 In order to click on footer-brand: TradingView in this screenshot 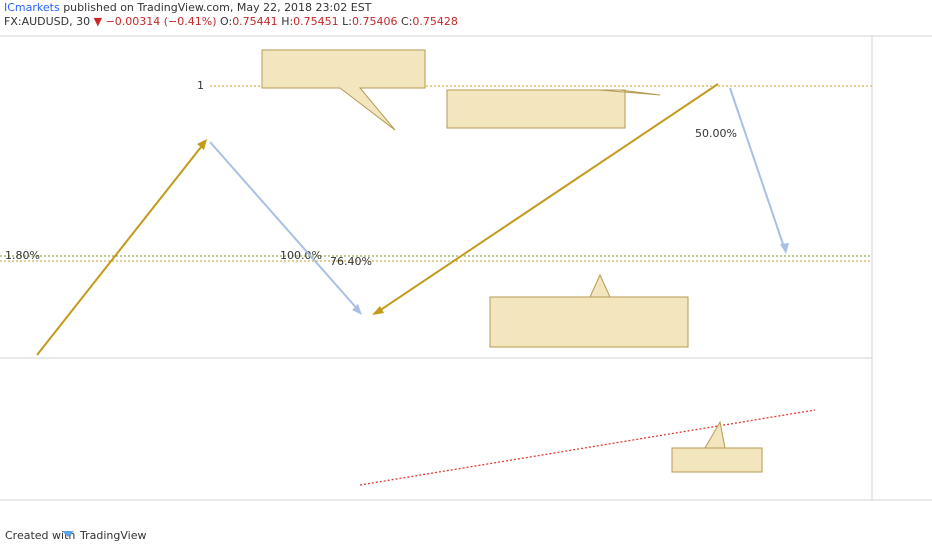, I will do `click(112, 535)`.